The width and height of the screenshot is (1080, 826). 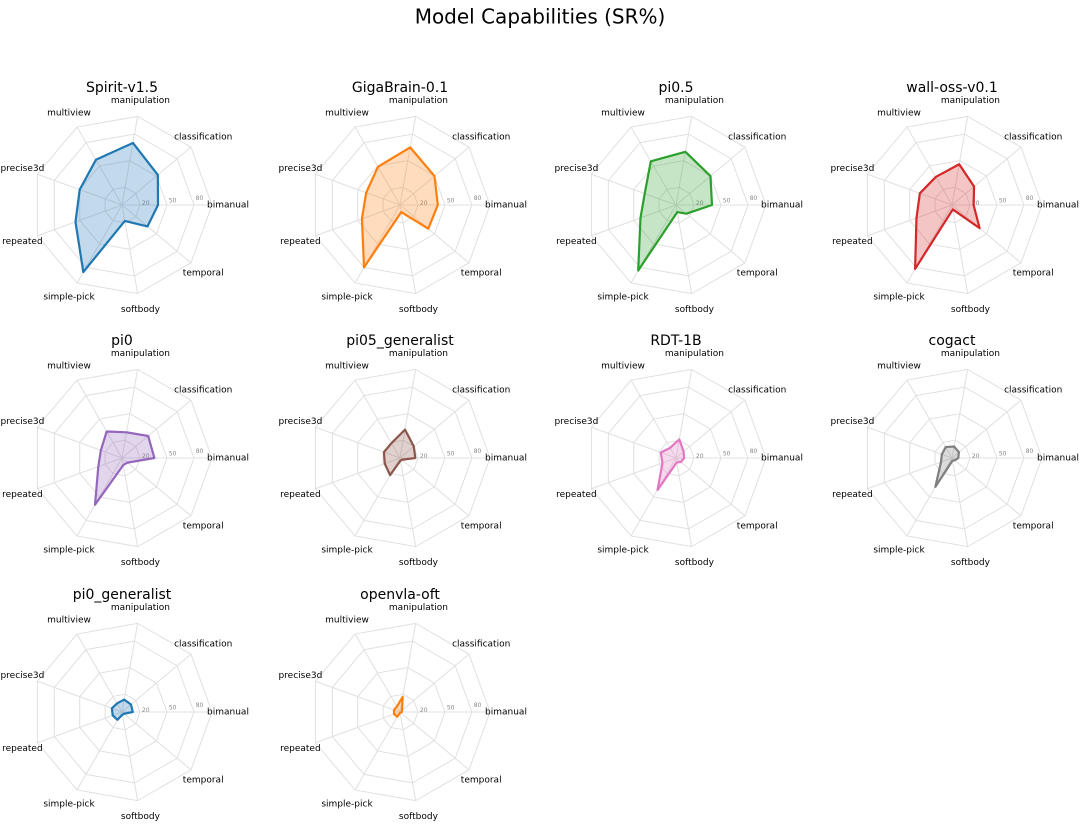 What do you see at coordinates (122, 341) in the screenshot?
I see `chart-title: pi0` at bounding box center [122, 341].